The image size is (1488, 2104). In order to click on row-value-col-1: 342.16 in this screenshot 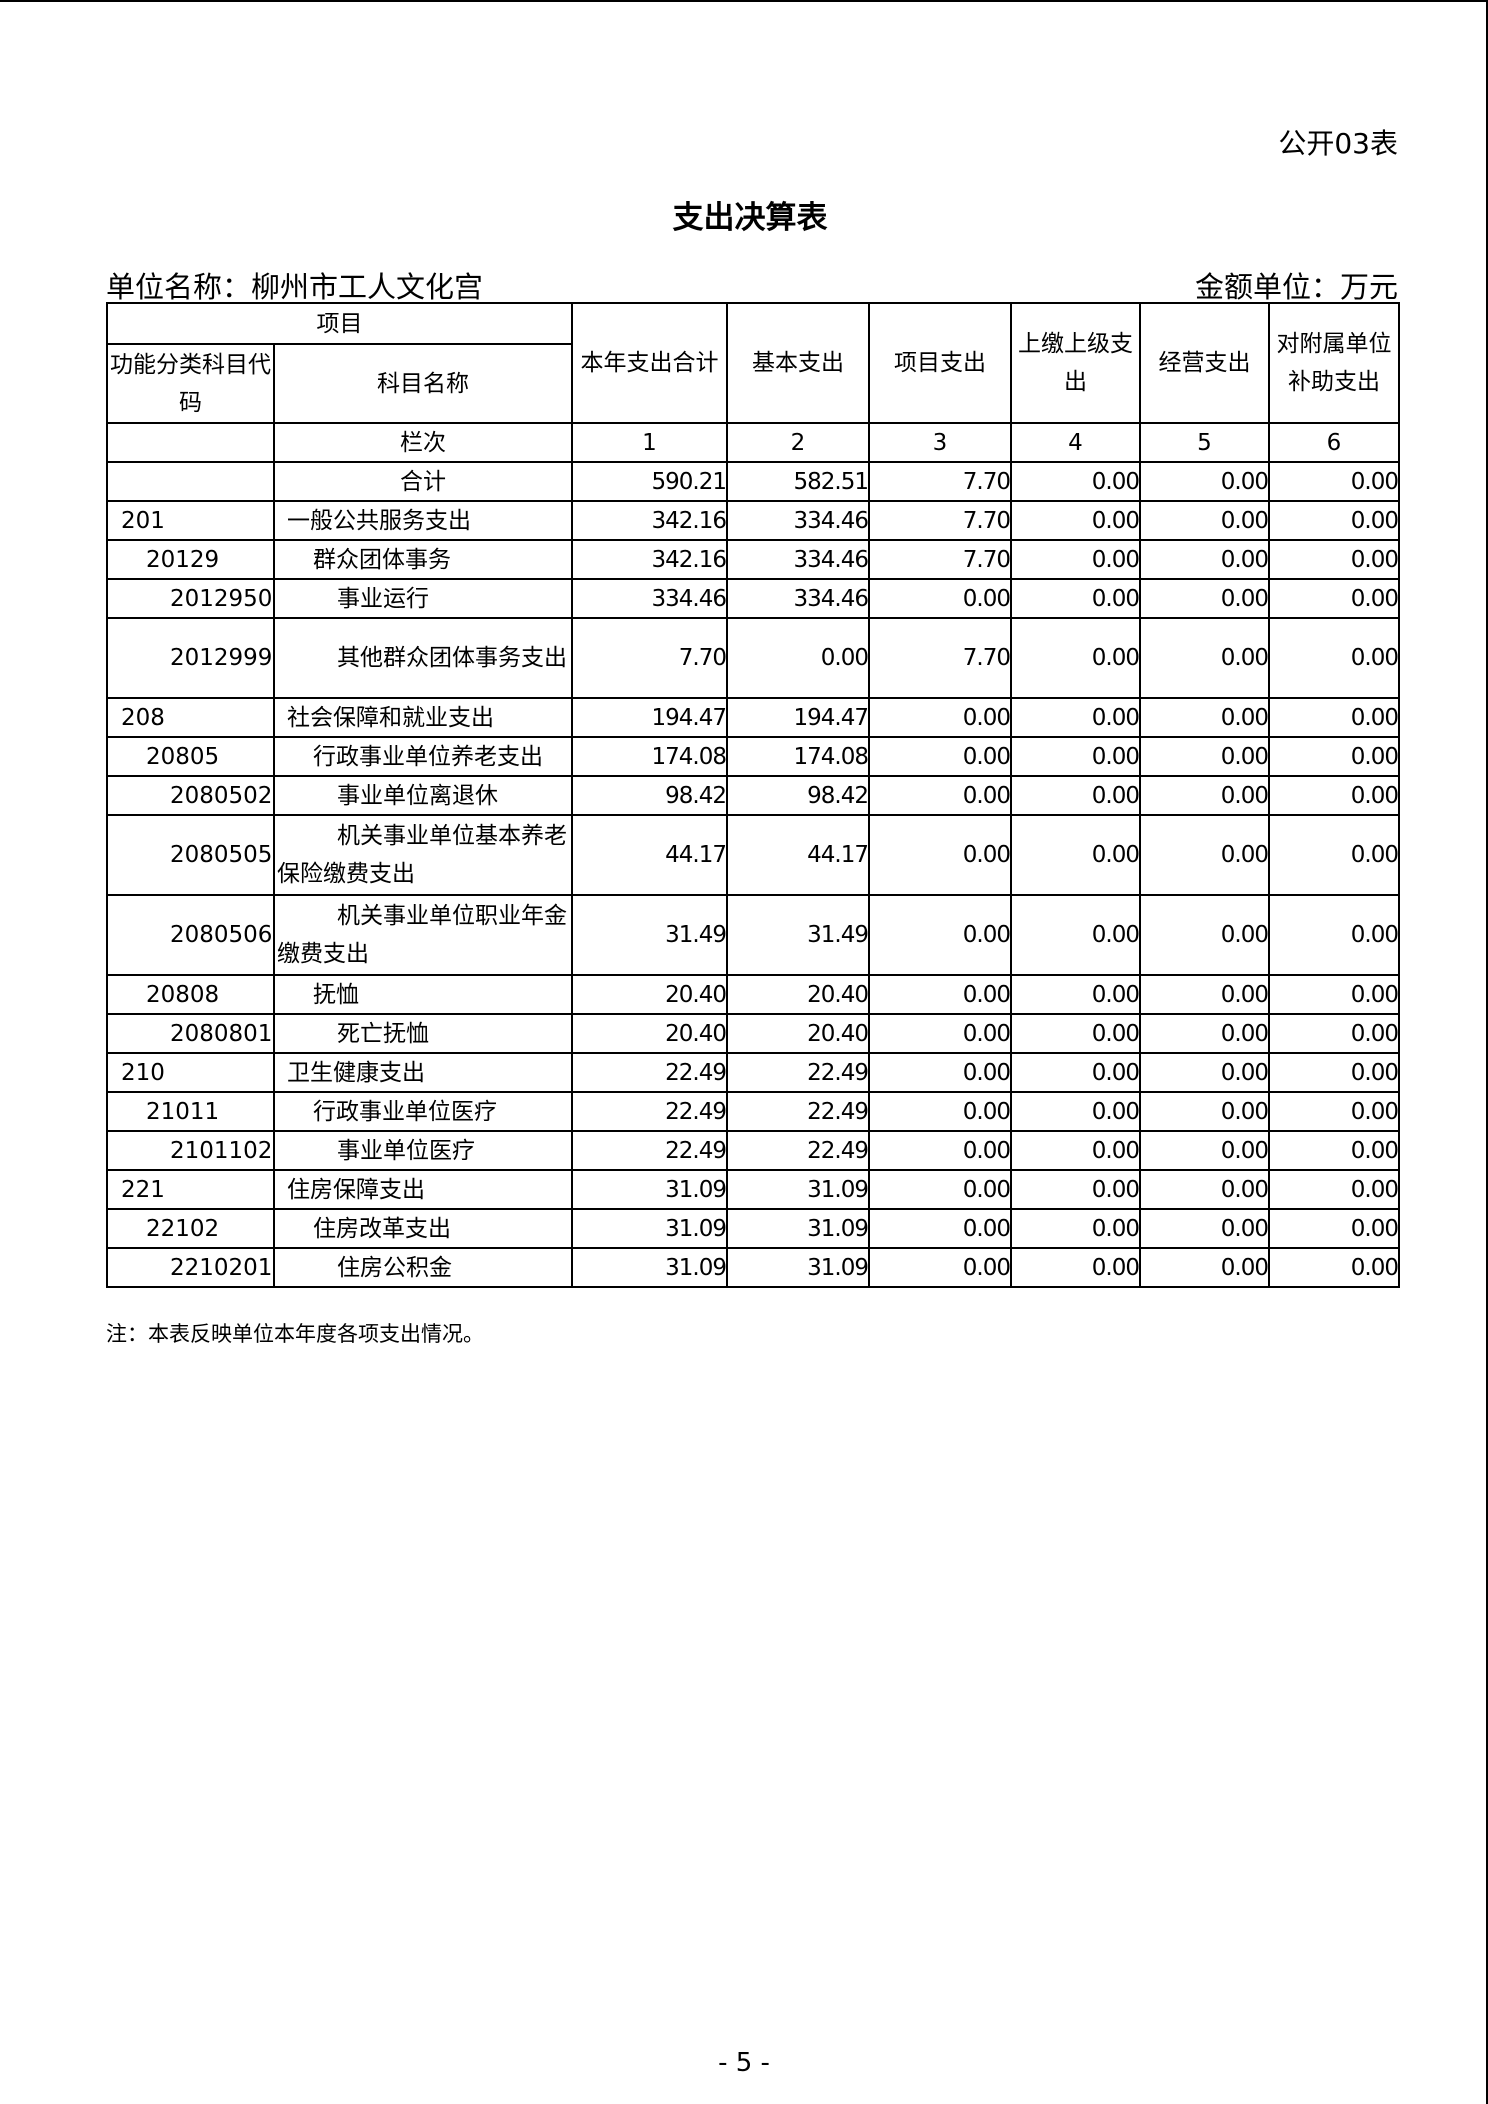, I will do `click(649, 520)`.